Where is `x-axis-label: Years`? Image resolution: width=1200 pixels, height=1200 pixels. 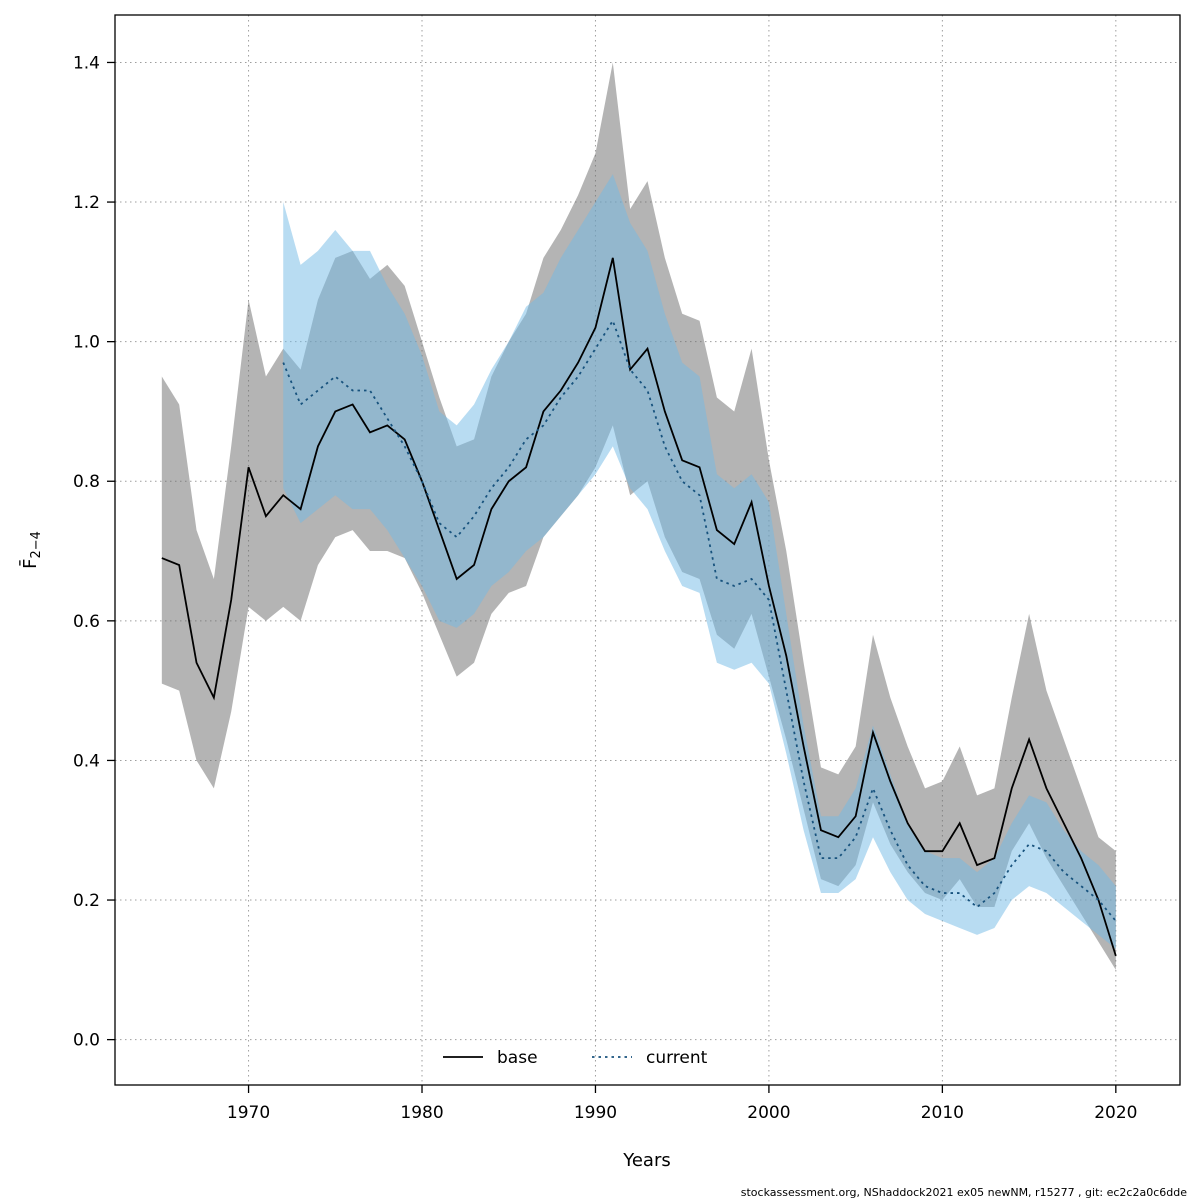 x-axis-label: Years is located at coordinates (646, 1160).